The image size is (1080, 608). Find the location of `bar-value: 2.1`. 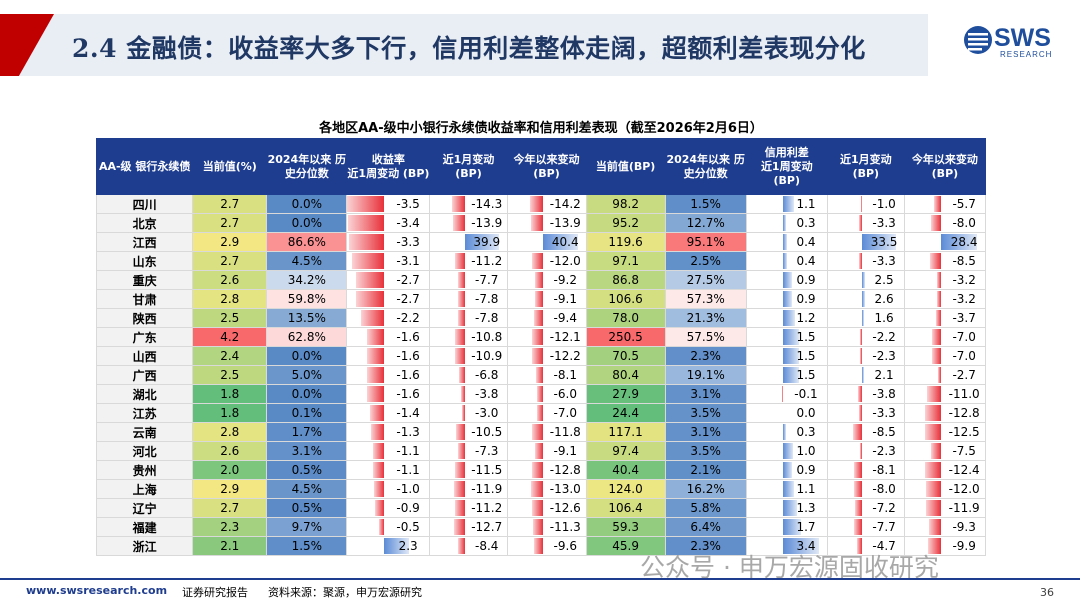

bar-value: 2.1 is located at coordinates (884, 375).